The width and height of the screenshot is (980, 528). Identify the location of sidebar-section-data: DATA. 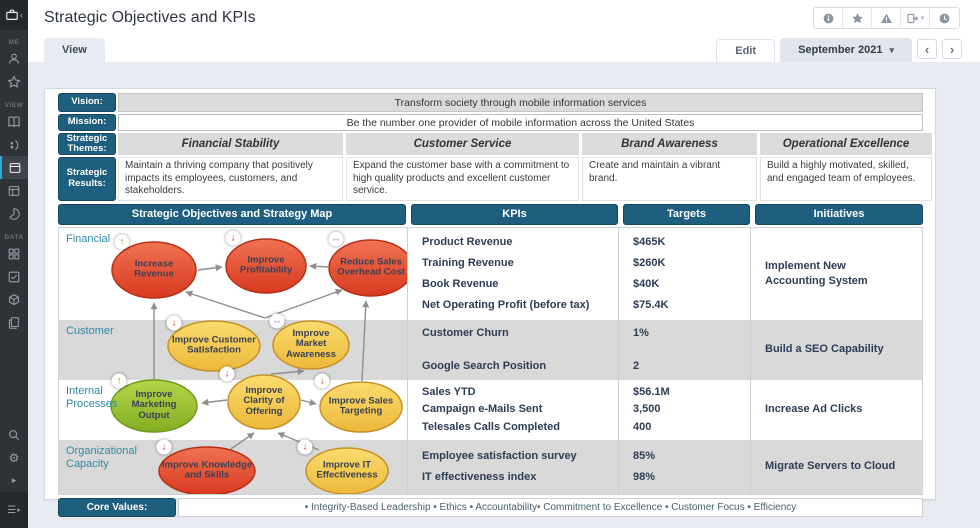
(14, 237).